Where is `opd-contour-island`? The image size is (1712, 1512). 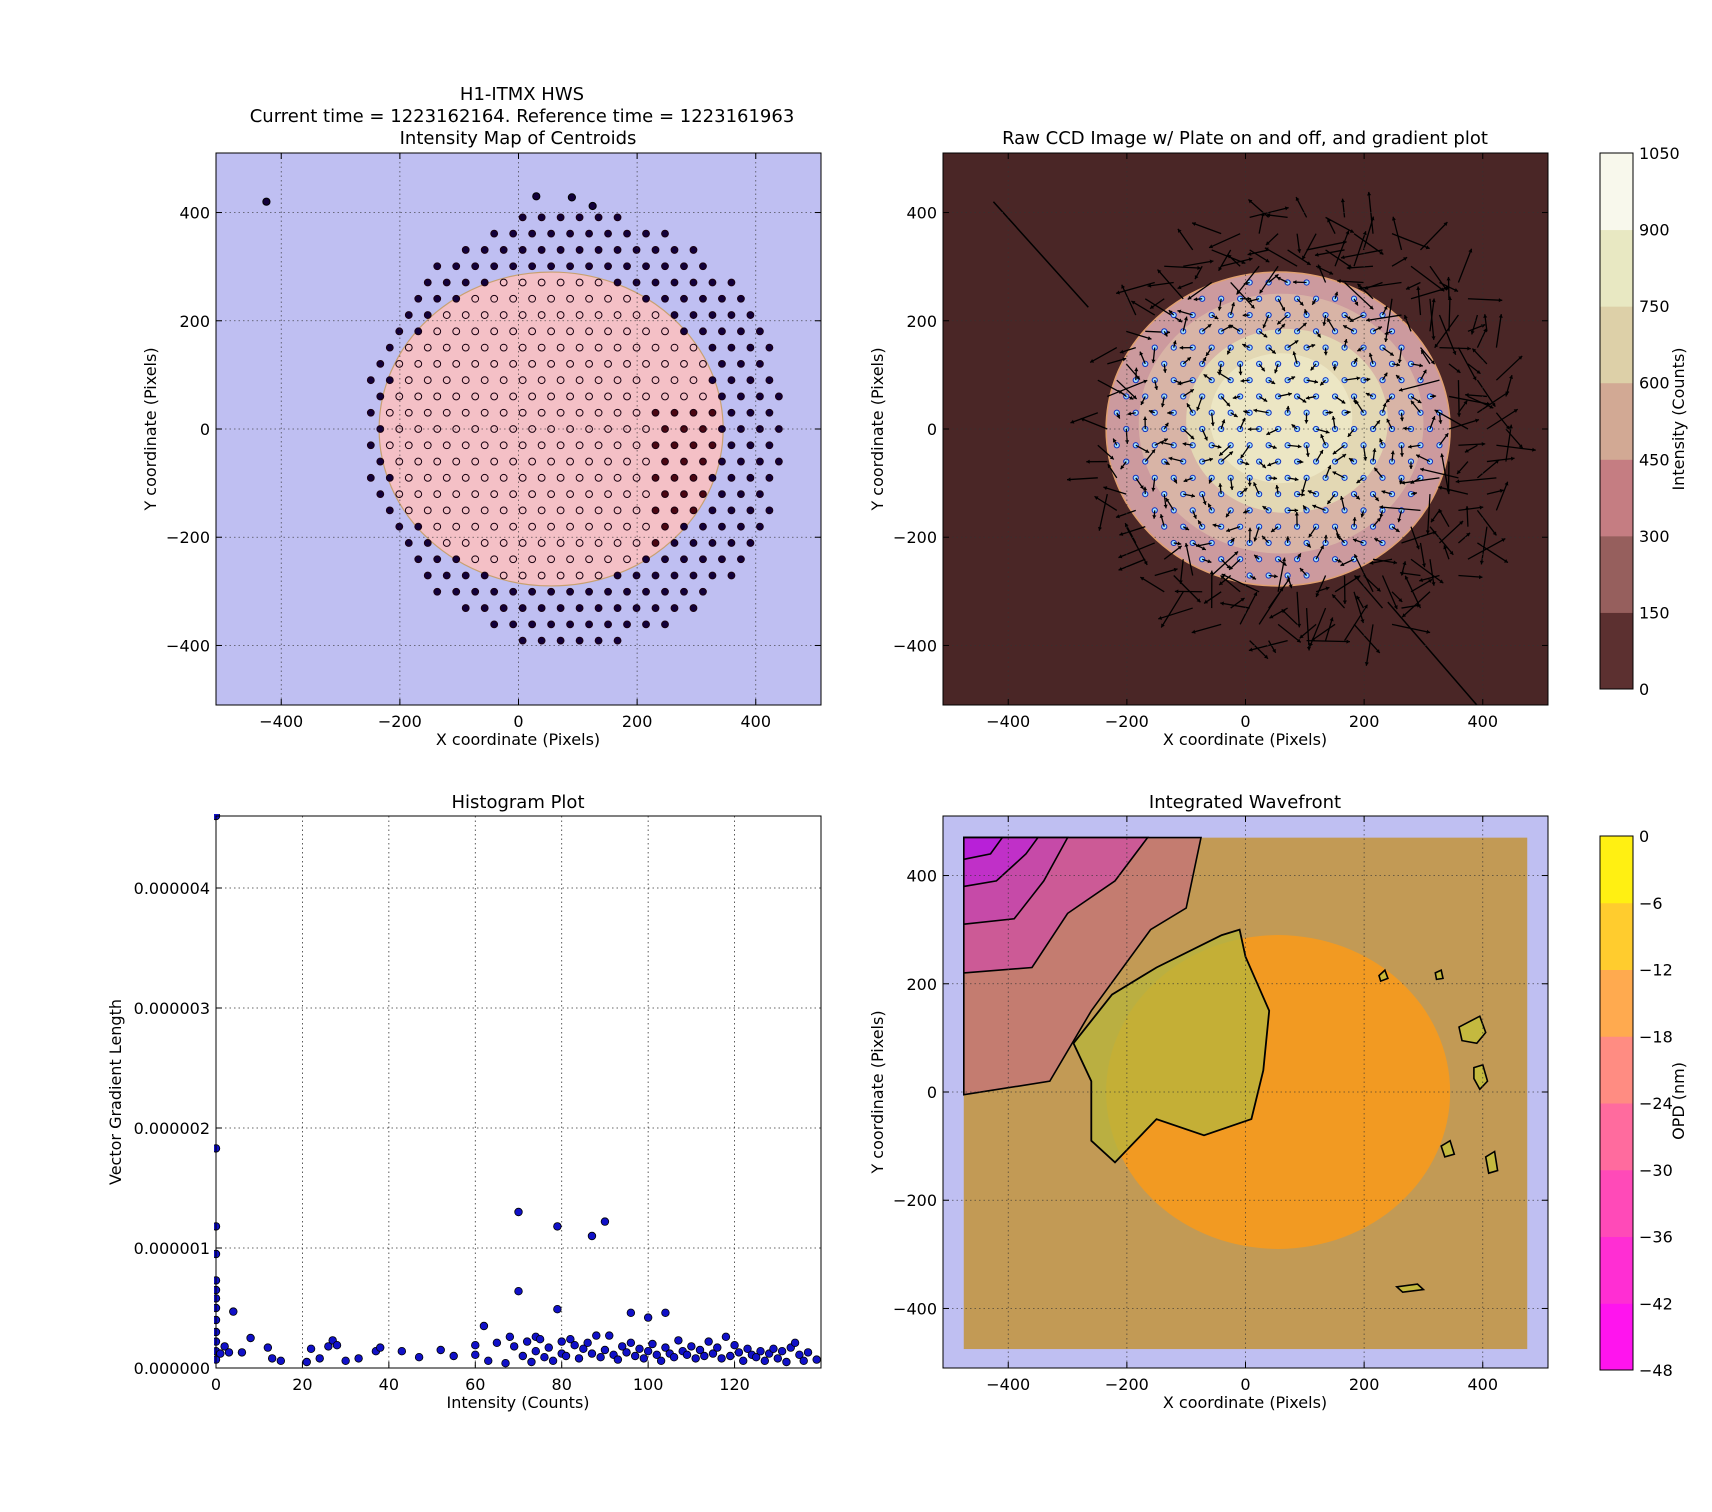 opd-contour-island is located at coordinates (1491, 1162).